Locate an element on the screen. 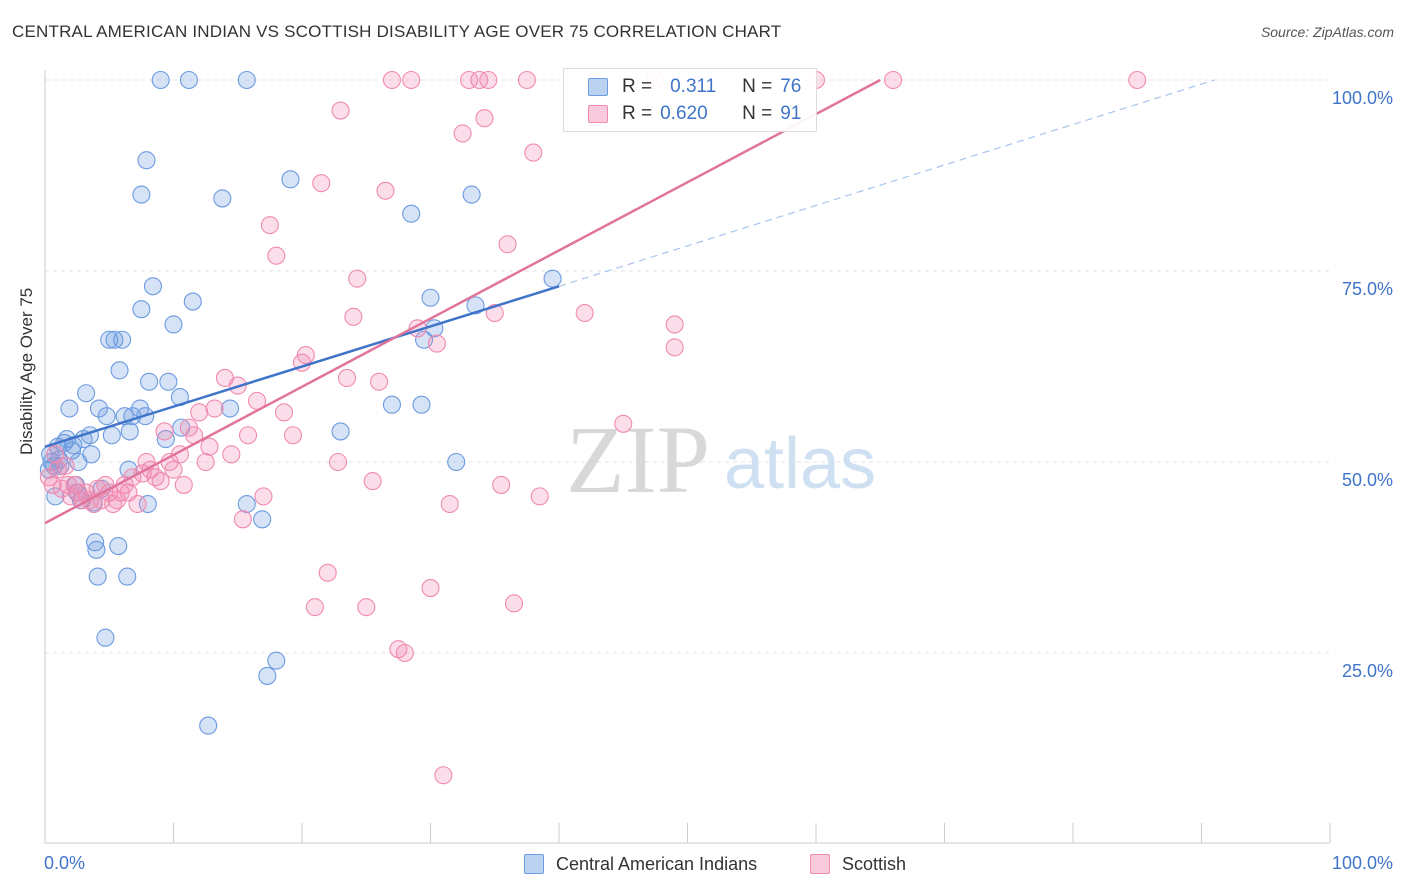 Image resolution: width=1406 pixels, height=892 pixels. trend-line-central-american-indians is located at coordinates (302, 366).